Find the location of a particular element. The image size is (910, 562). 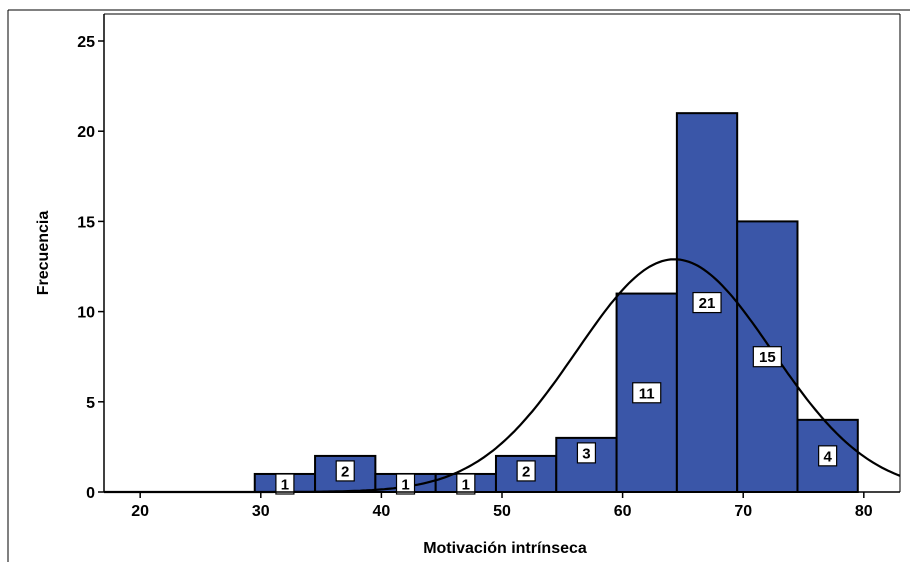

x-axis-title: Motivación intrínseca is located at coordinates (505, 548).